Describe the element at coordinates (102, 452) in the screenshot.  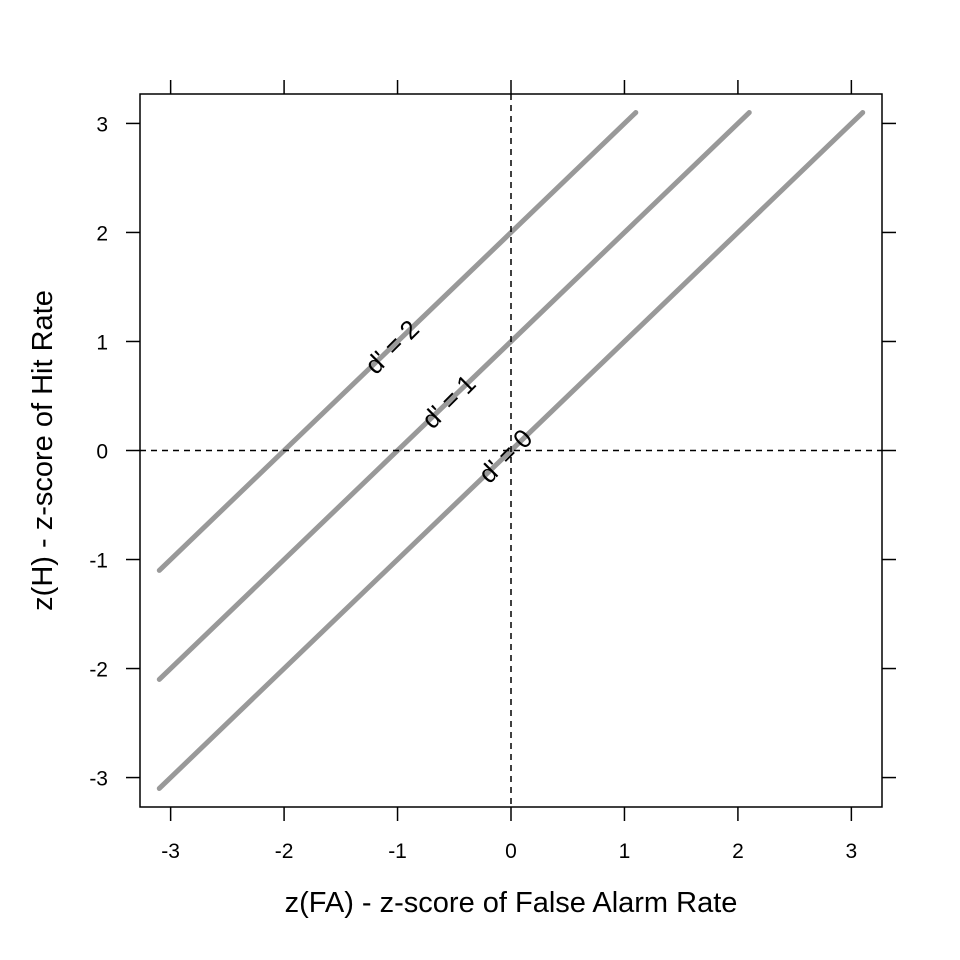
I see `y-tick-label: 0` at that location.